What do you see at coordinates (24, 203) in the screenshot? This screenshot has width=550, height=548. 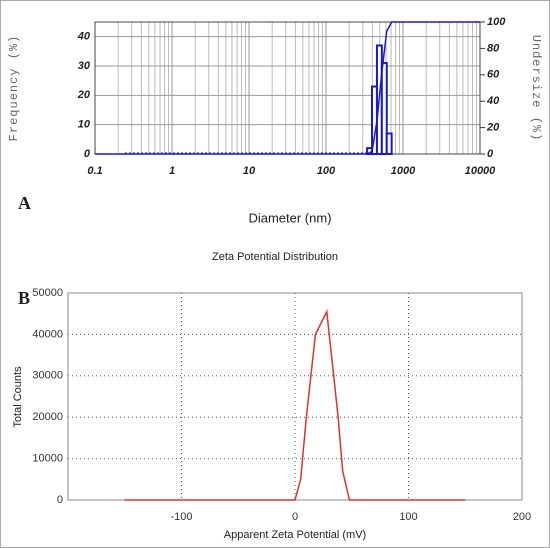 I see `panel-label: A` at bounding box center [24, 203].